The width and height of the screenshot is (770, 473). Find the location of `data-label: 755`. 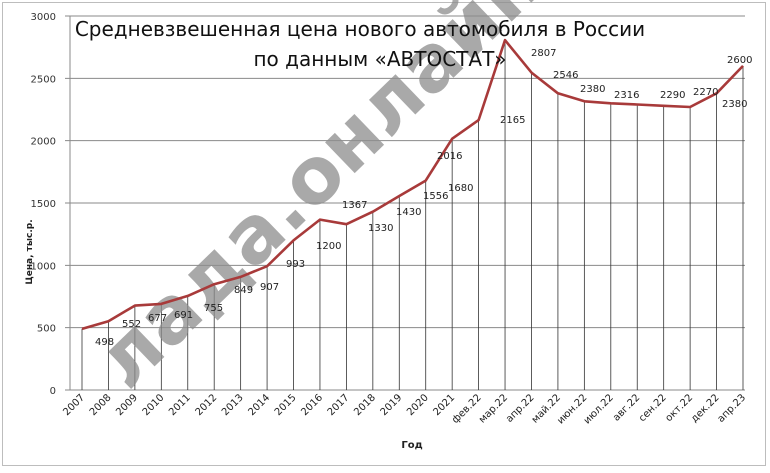

data-label: 755 is located at coordinates (213, 308).